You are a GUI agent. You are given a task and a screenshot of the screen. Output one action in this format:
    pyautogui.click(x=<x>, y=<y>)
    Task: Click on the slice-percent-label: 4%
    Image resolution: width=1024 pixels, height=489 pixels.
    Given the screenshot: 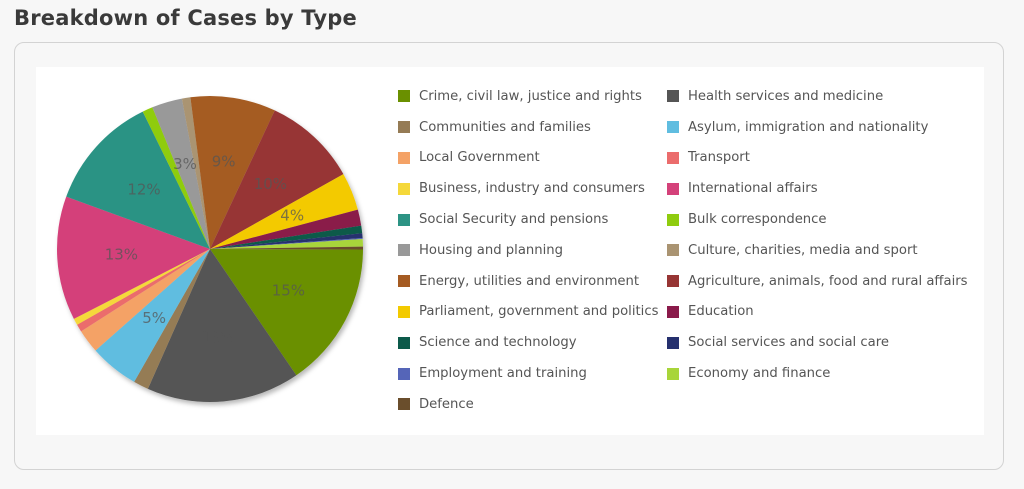 What is the action you would take?
    pyautogui.click(x=292, y=216)
    